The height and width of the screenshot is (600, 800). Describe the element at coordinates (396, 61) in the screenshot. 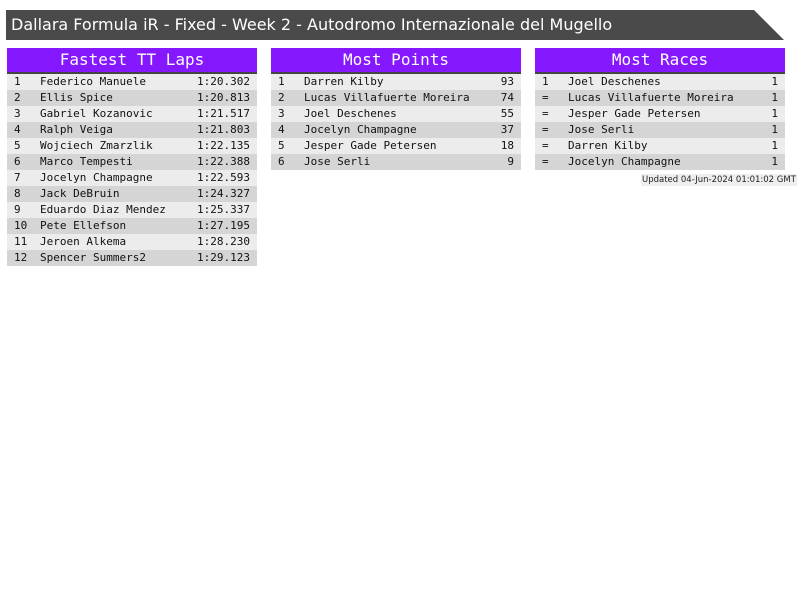

I see `table-header: Most Points` at that location.